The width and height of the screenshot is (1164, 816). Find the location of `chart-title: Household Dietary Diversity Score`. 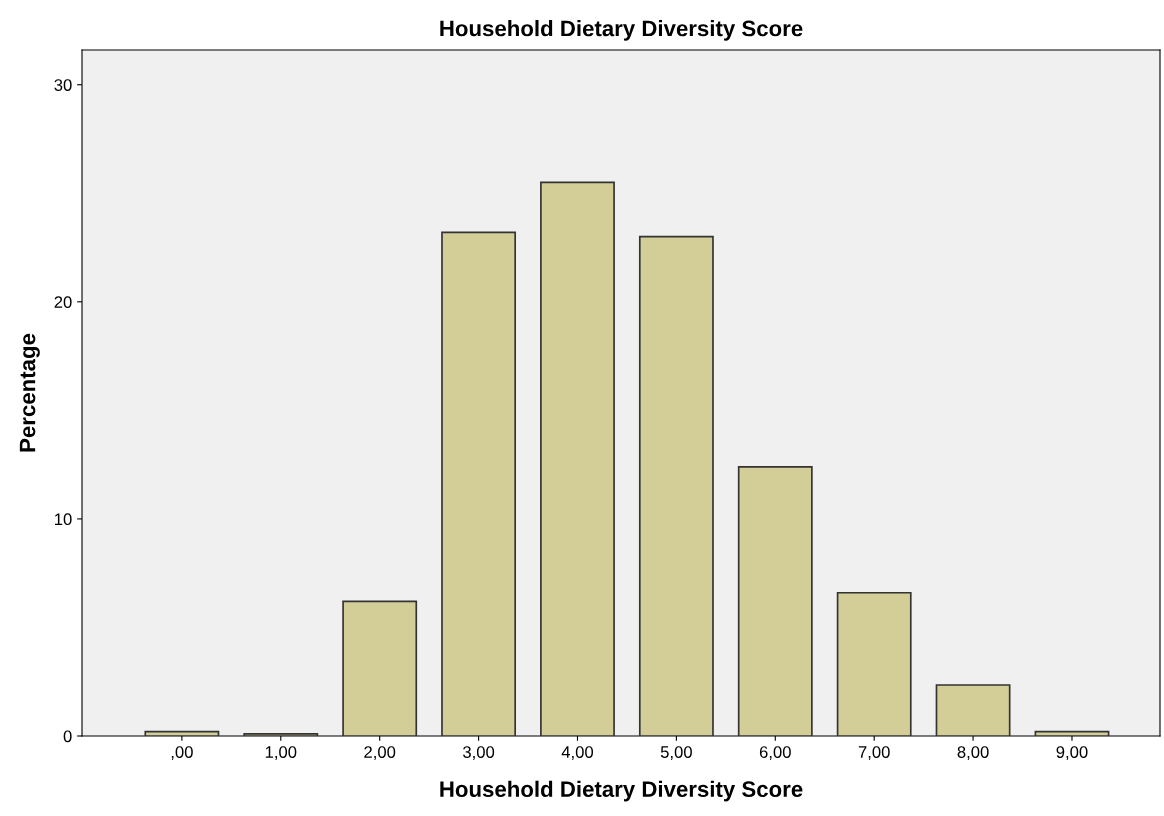

chart-title: Household Dietary Diversity Score is located at coordinates (621, 30).